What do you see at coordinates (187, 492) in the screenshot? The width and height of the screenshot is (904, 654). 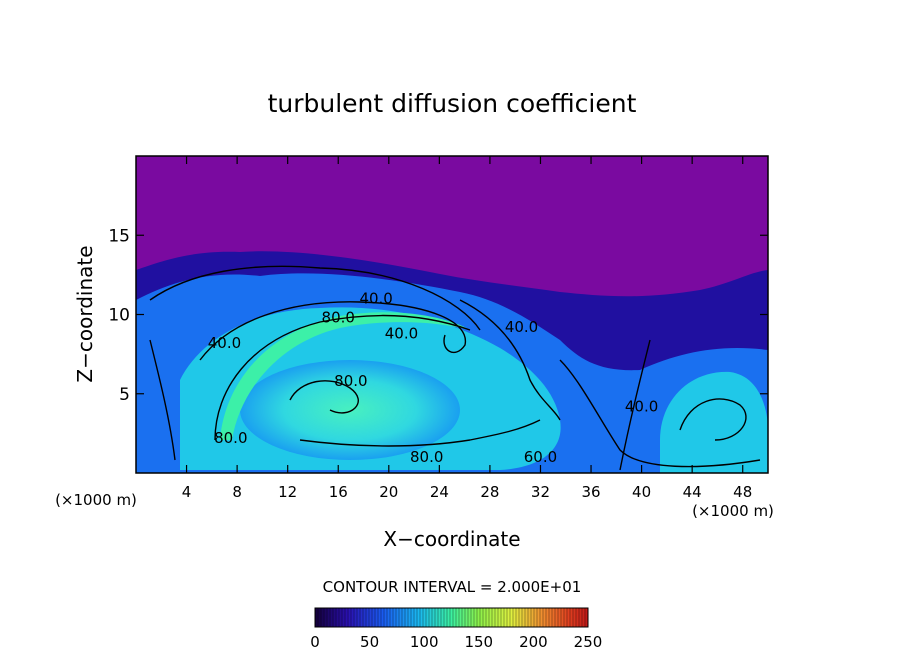 I see `x-tick-label: 4` at bounding box center [187, 492].